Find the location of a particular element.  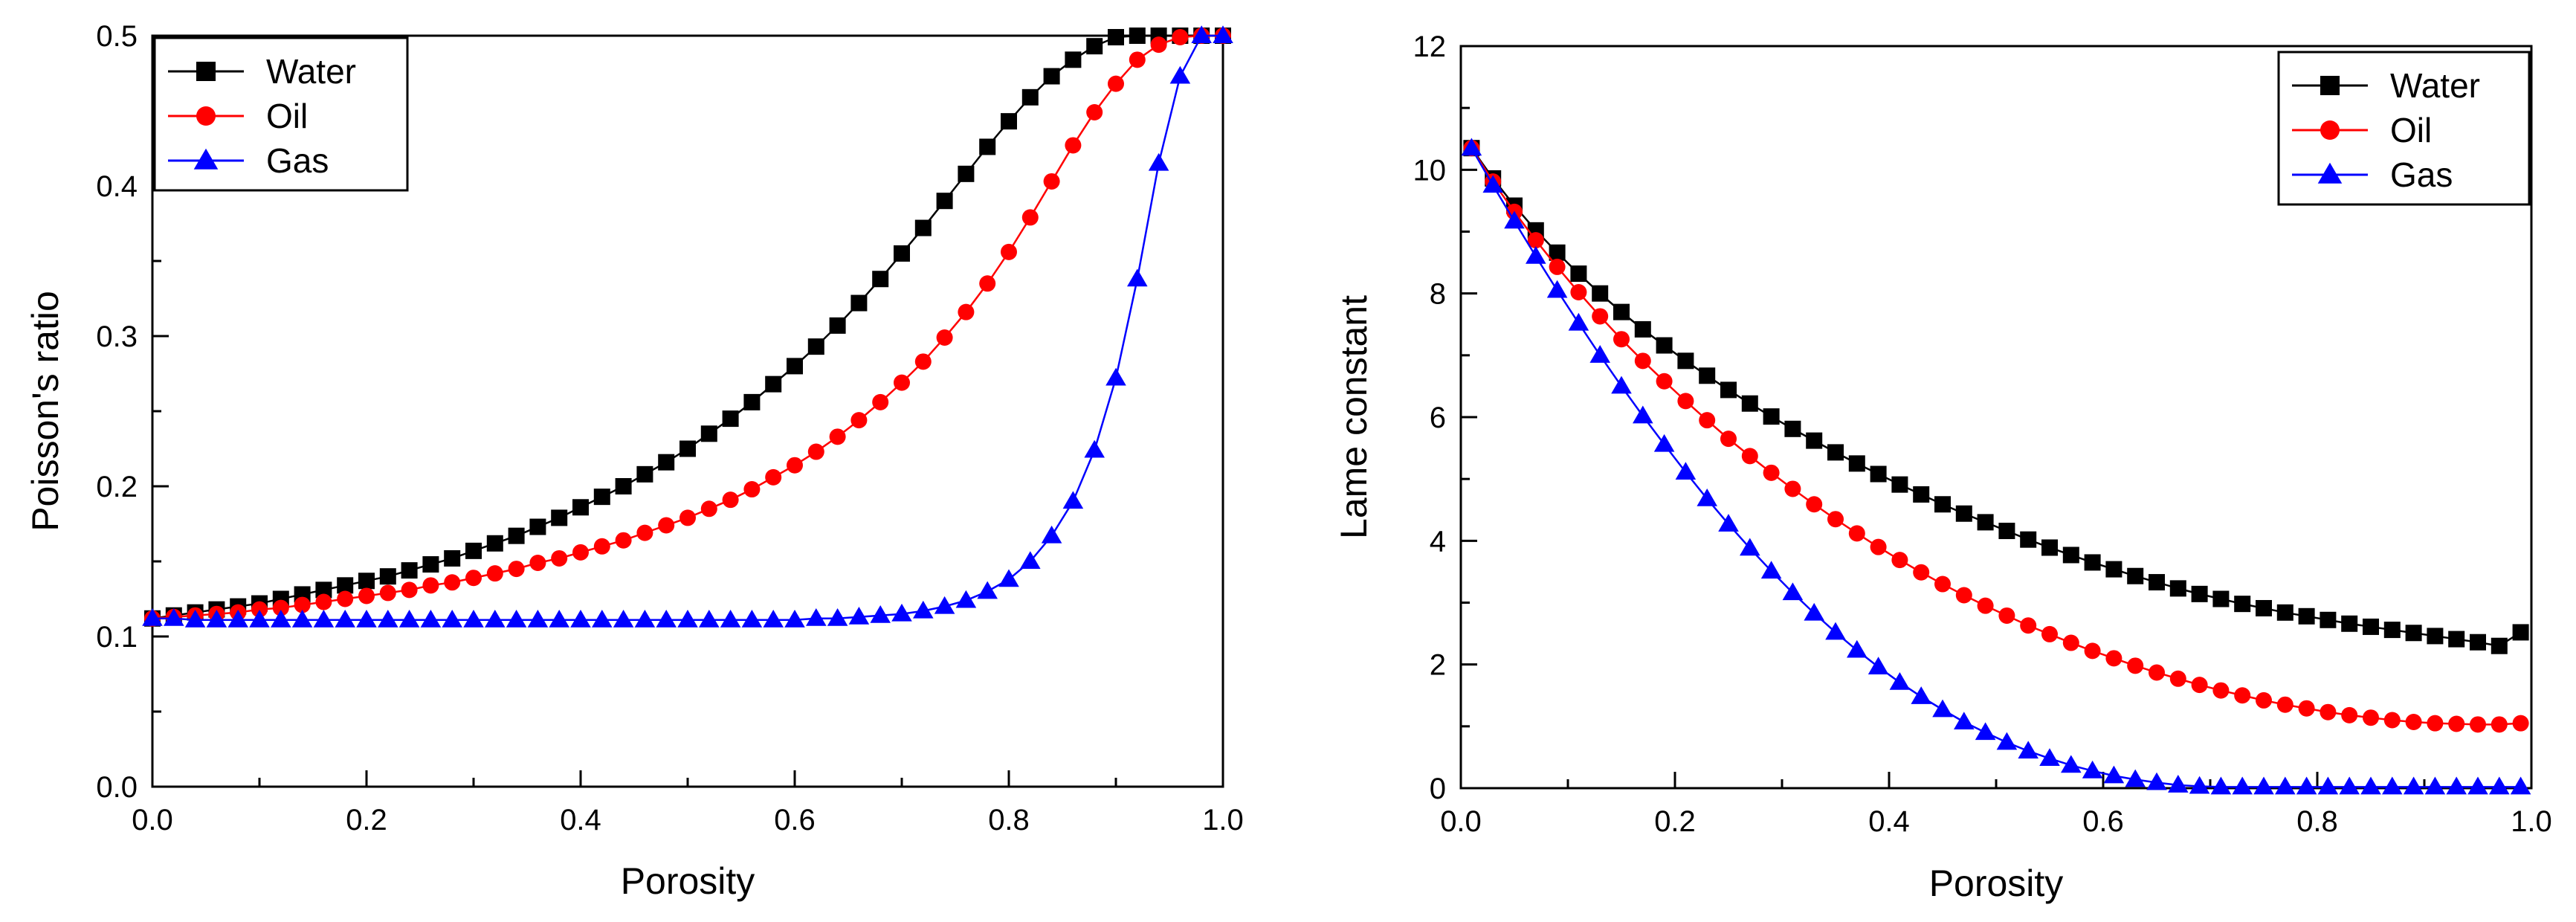

x-tick-label: 0.2 is located at coordinates (366, 820).